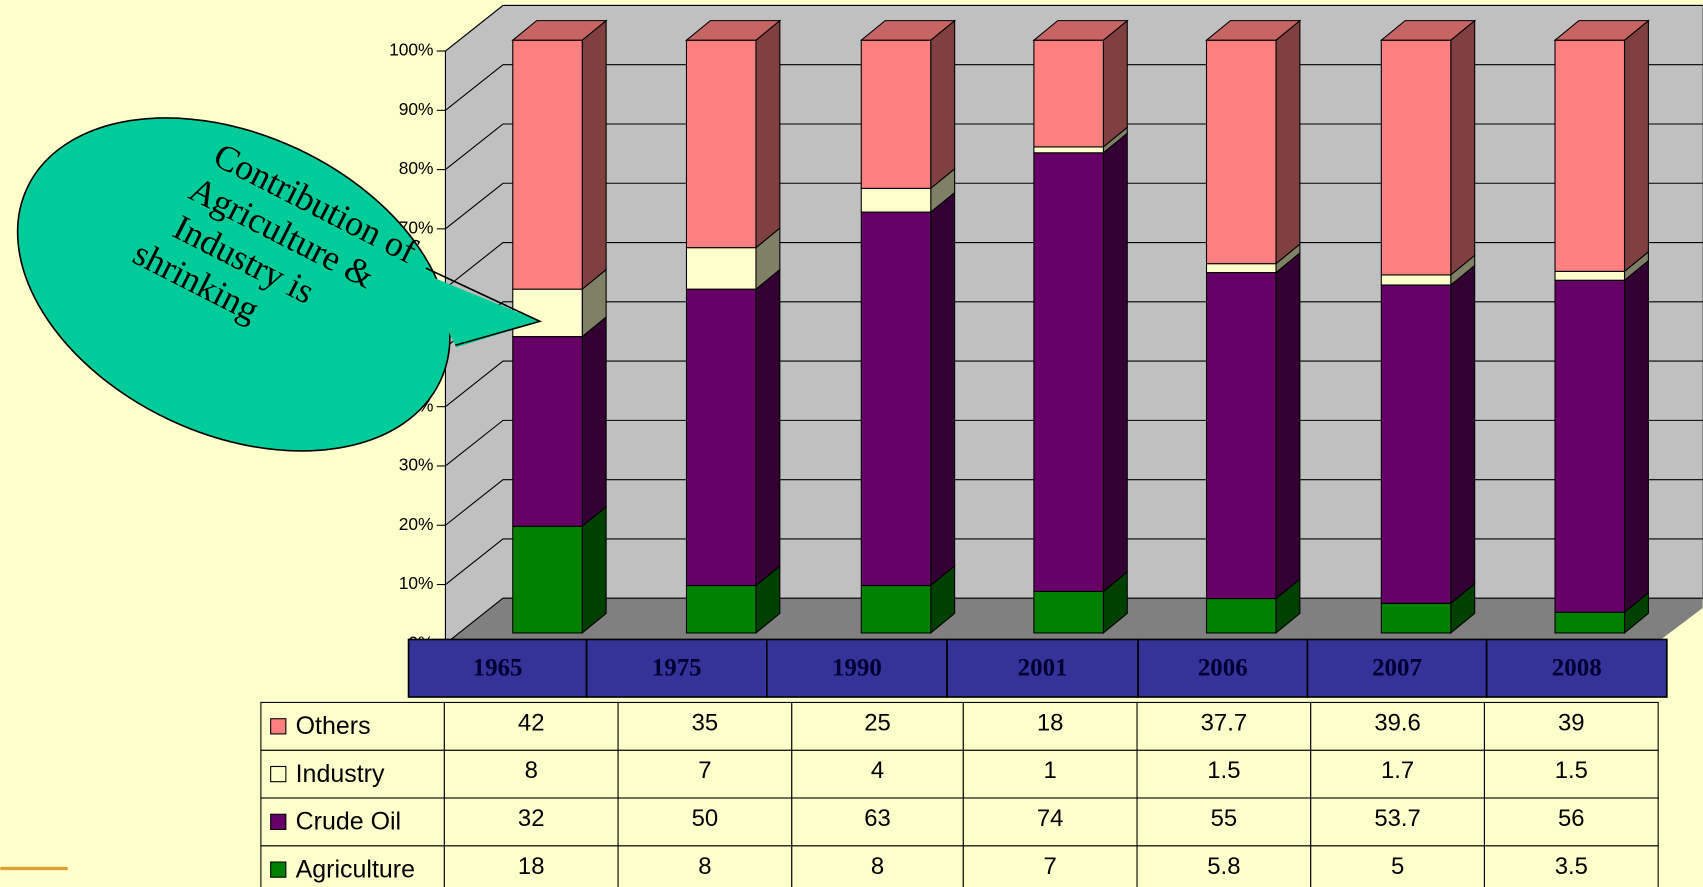 This screenshot has width=1703, height=887. What do you see at coordinates (348, 822) in the screenshot?
I see `legend-label: Crude Oil` at bounding box center [348, 822].